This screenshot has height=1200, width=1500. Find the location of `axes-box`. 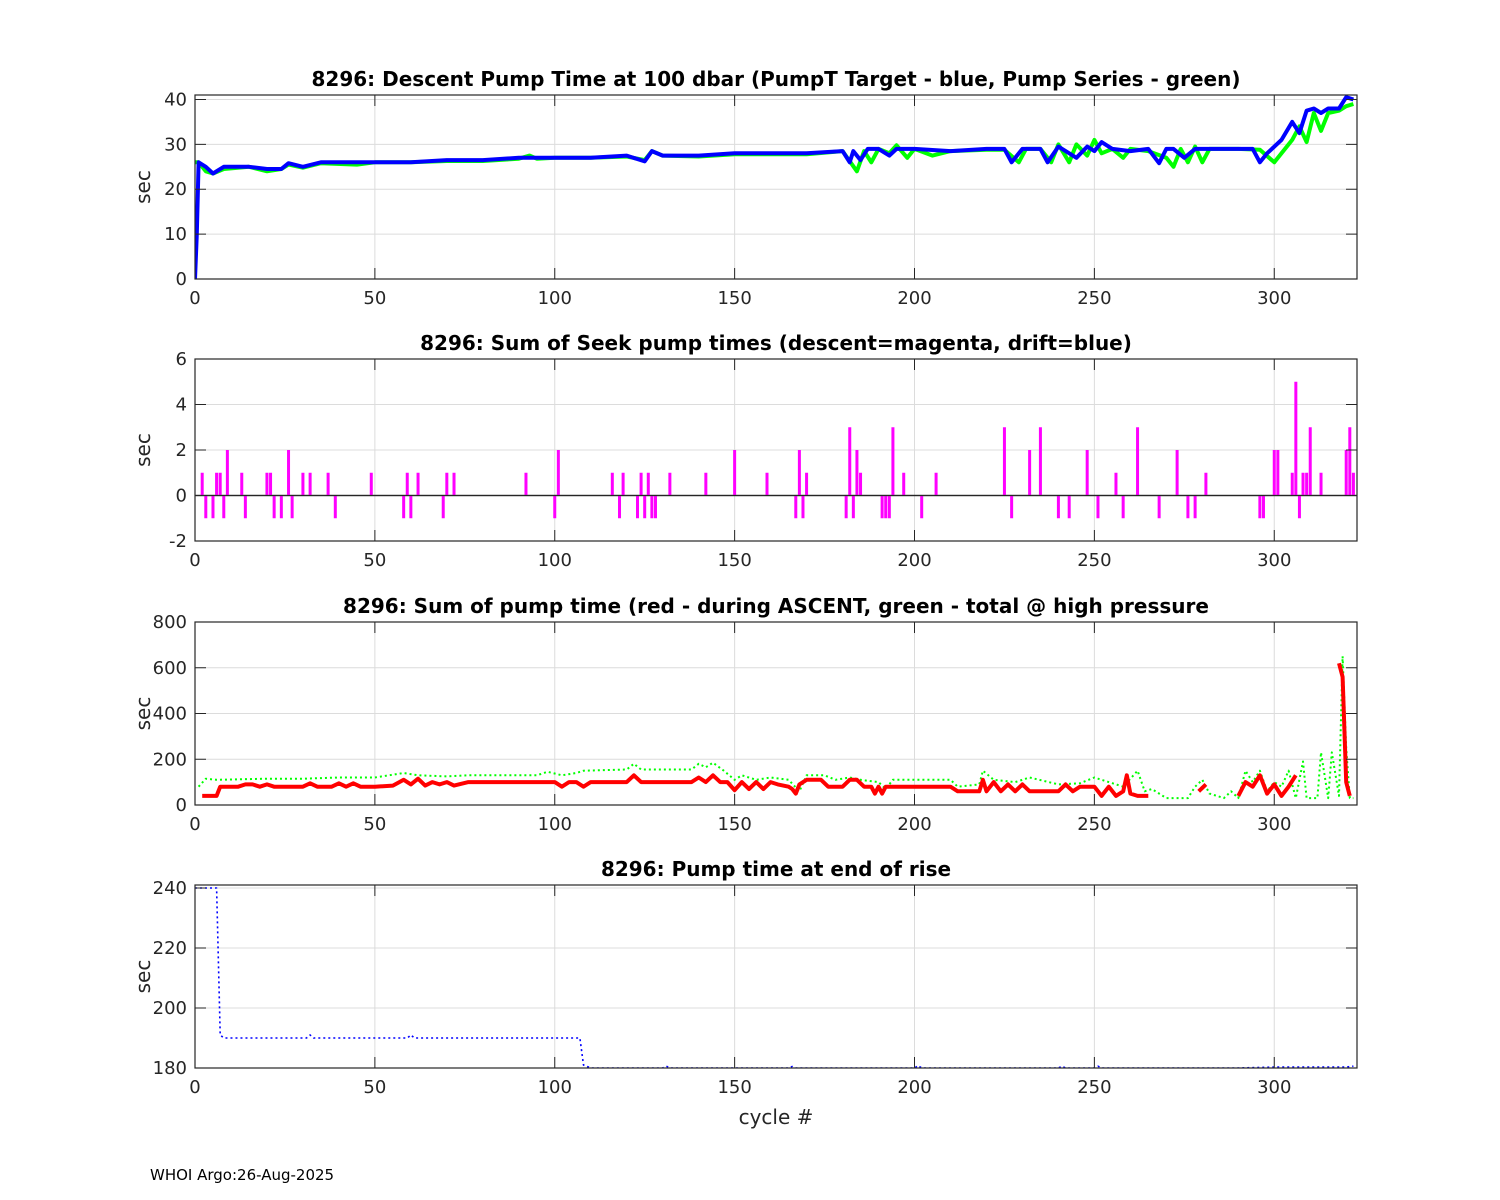

axes-box is located at coordinates (776, 976).